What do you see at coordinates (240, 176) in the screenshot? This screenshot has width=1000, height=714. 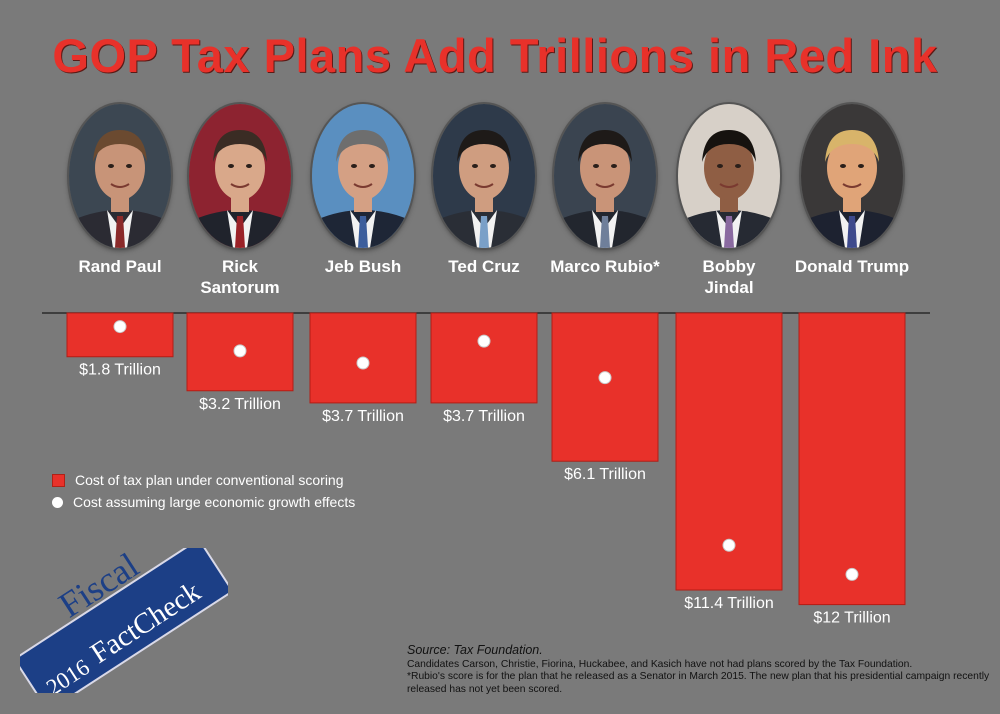 I see `portrait-rick-santorum` at bounding box center [240, 176].